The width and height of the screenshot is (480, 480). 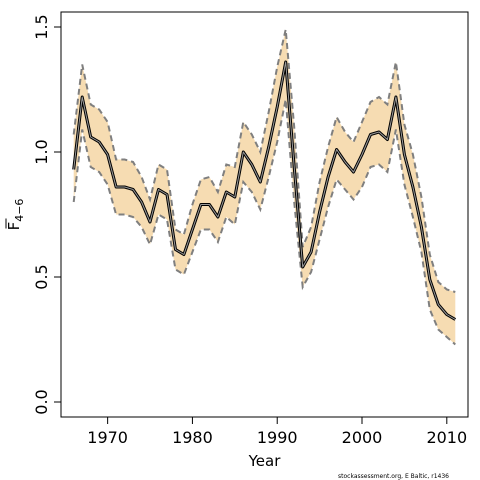 What do you see at coordinates (14, 226) in the screenshot?
I see `y-axis-title-main: F` at bounding box center [14, 226].